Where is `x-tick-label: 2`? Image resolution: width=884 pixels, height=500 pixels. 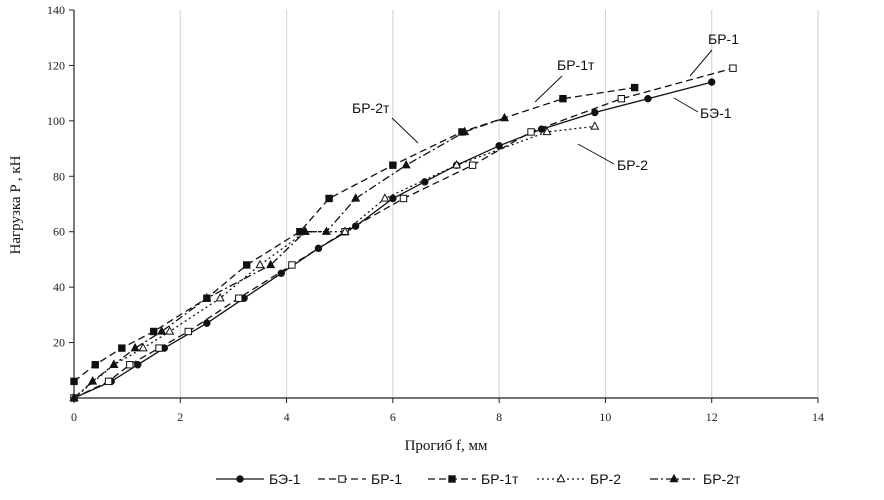 x-tick-label: 2 is located at coordinates (180, 417).